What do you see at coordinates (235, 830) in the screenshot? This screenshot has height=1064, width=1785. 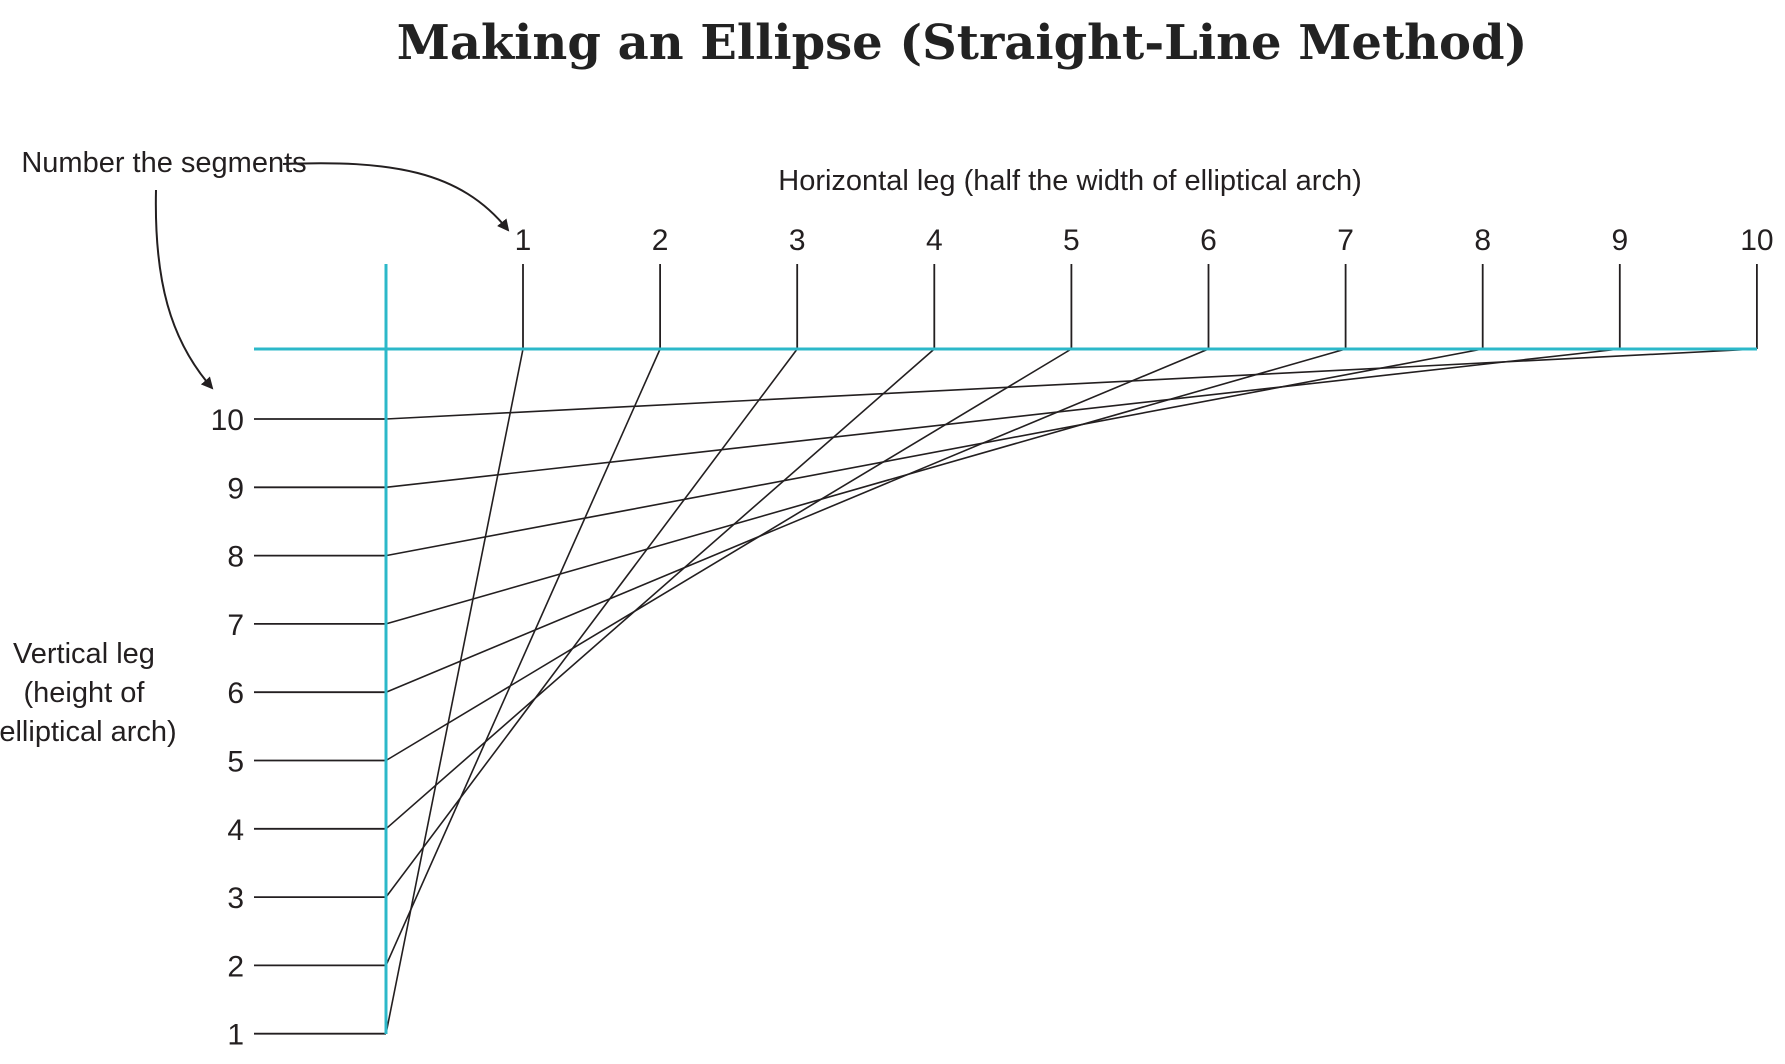 I see `vertical-number-4: 4` at bounding box center [235, 830].